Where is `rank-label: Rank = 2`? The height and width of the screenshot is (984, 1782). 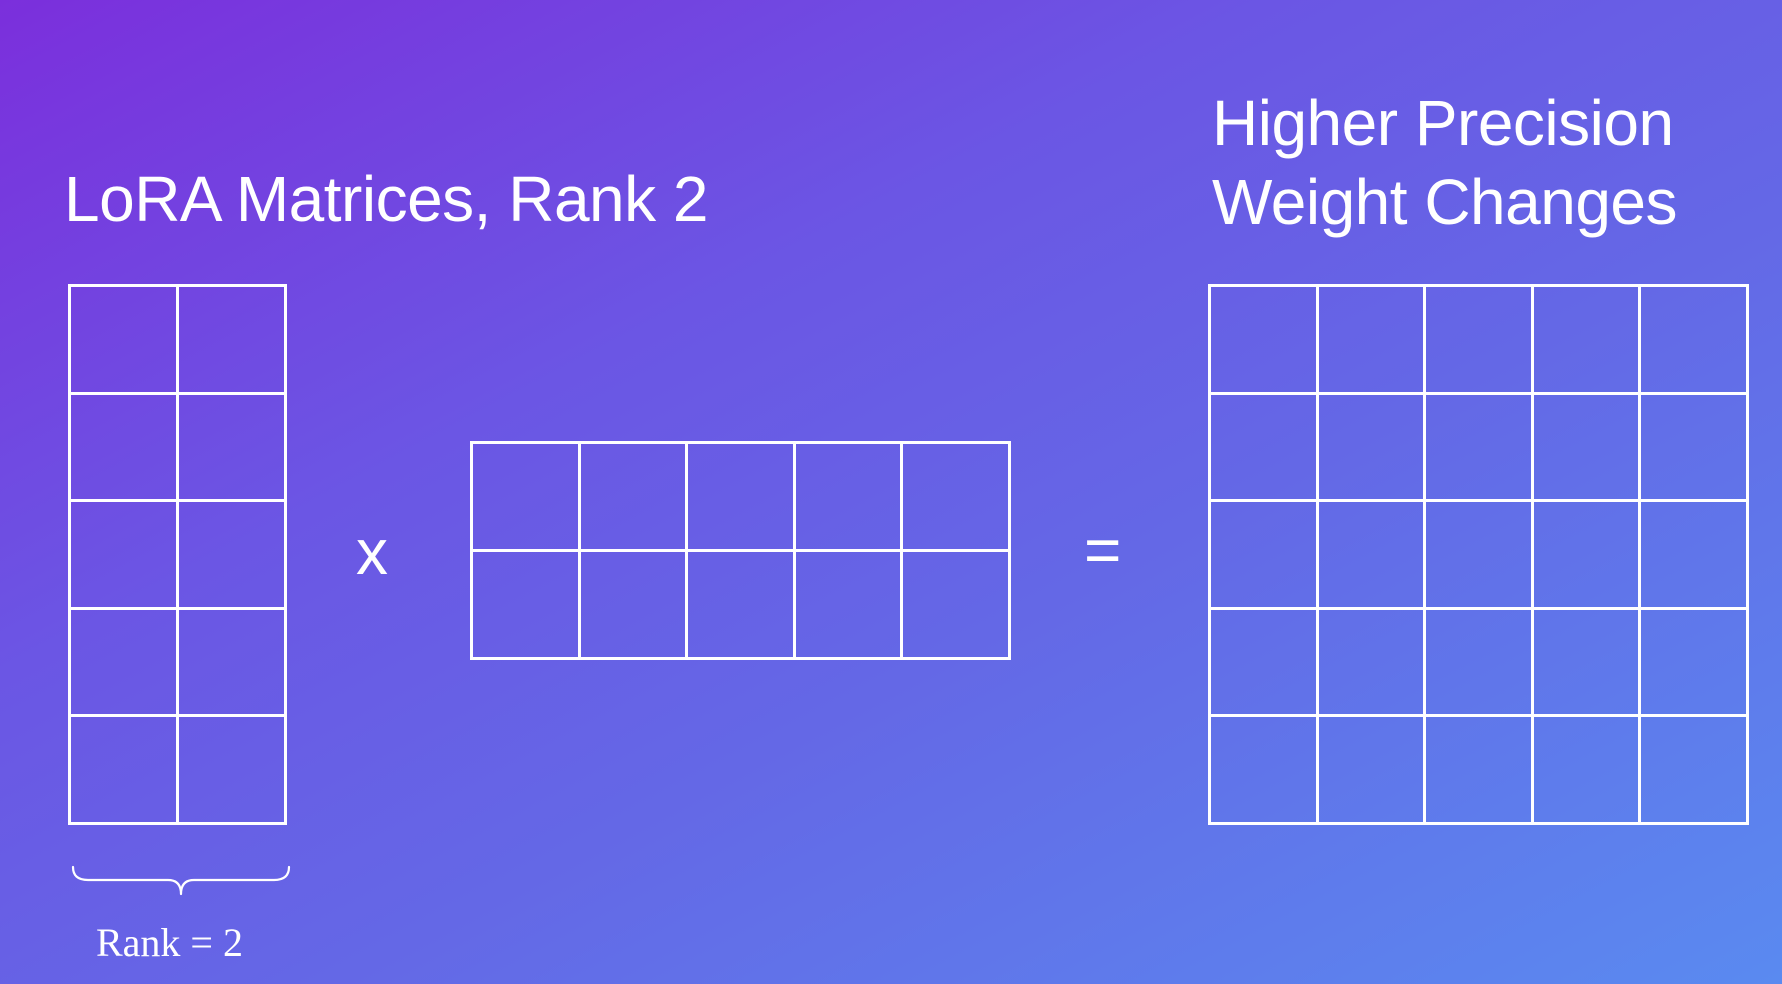 rank-label: Rank = 2 is located at coordinates (169, 942).